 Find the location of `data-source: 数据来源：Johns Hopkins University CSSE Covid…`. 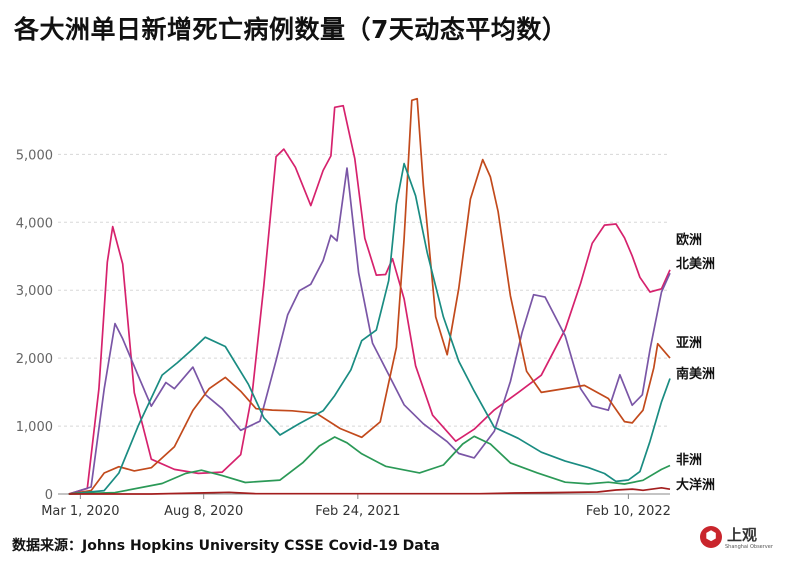

data-source: 数据来源：Johns Hopkins University CSSE Covid… is located at coordinates (226, 546).